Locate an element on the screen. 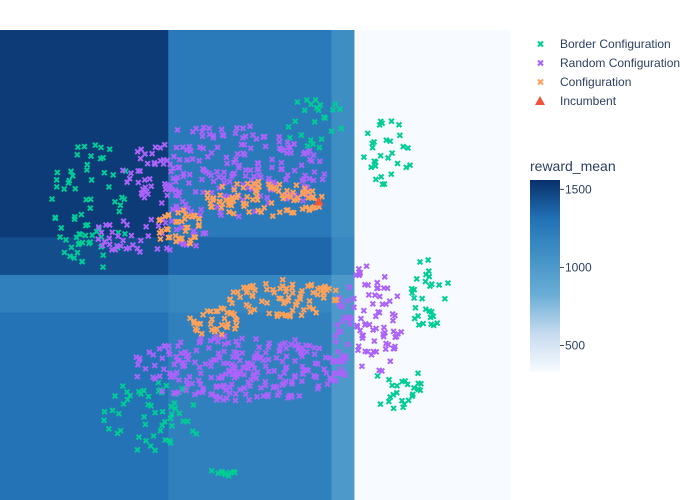  legend-item: Configuration is located at coordinates (584, 82).